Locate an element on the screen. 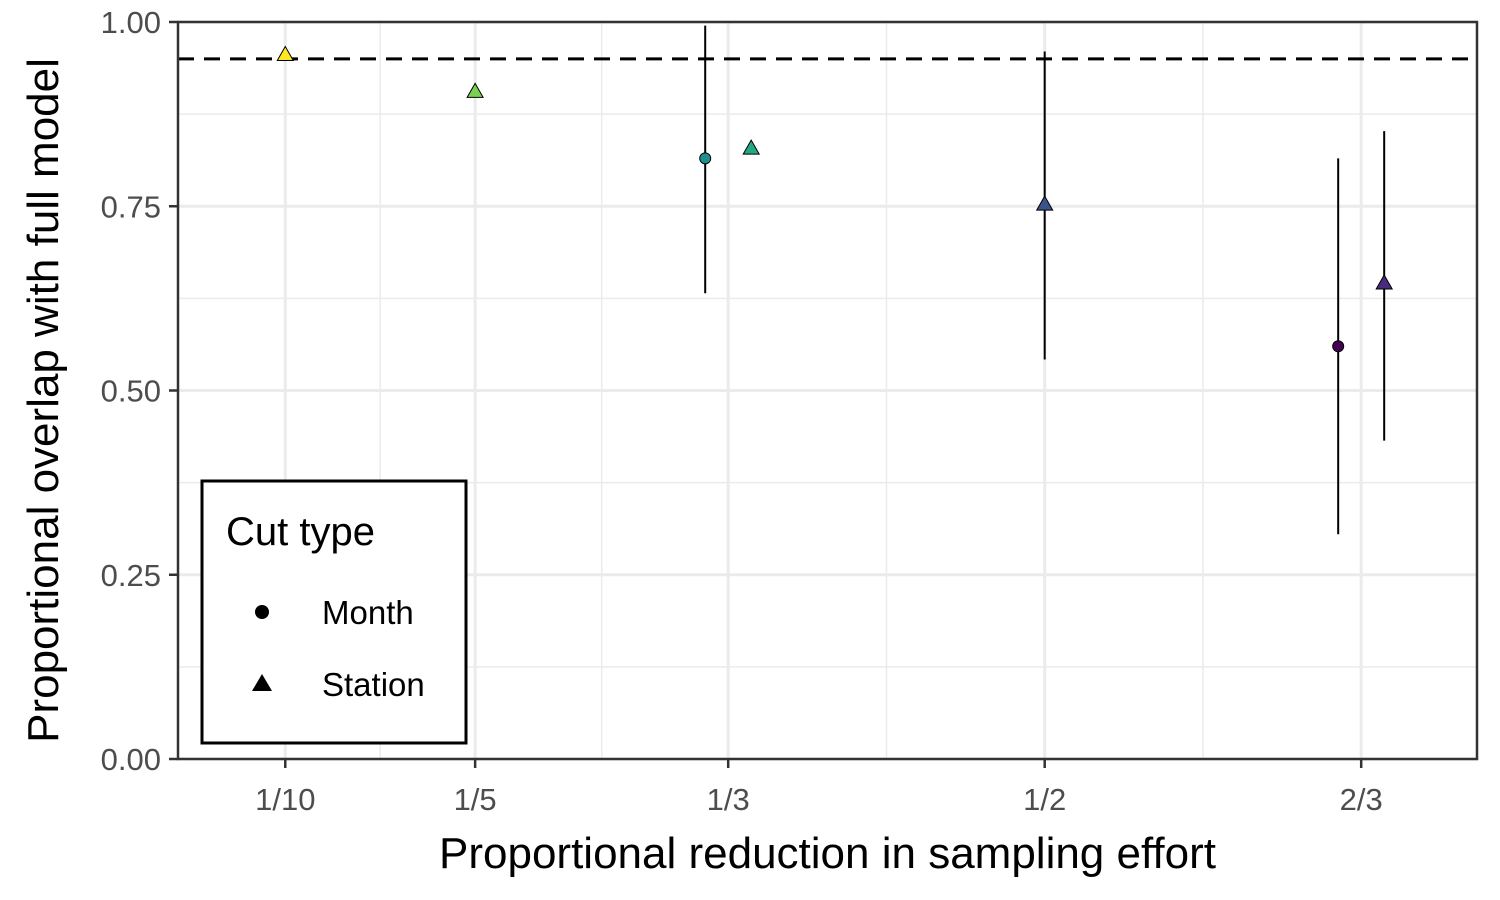  legend-label: Month is located at coordinates (368, 612).